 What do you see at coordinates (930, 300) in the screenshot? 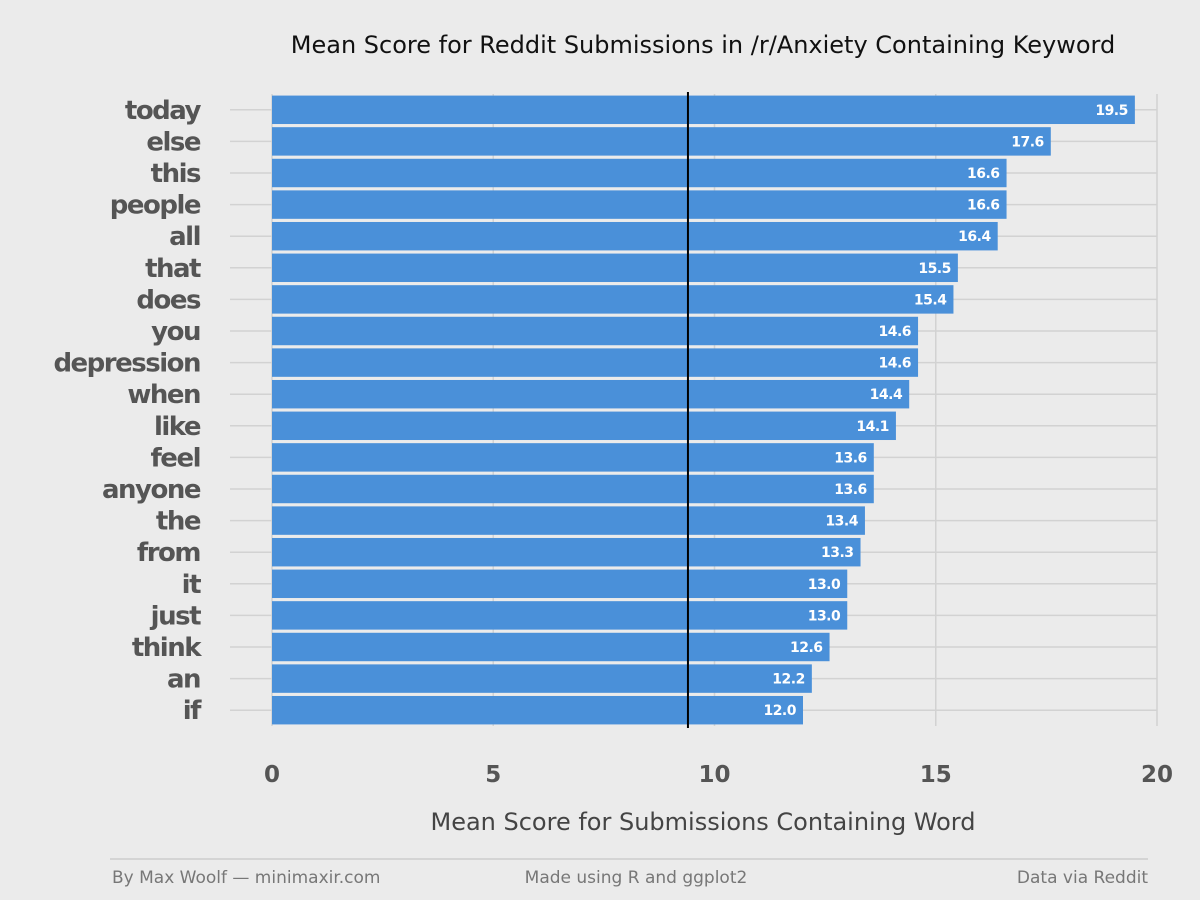
I see `value-label: 15.4` at bounding box center [930, 300].